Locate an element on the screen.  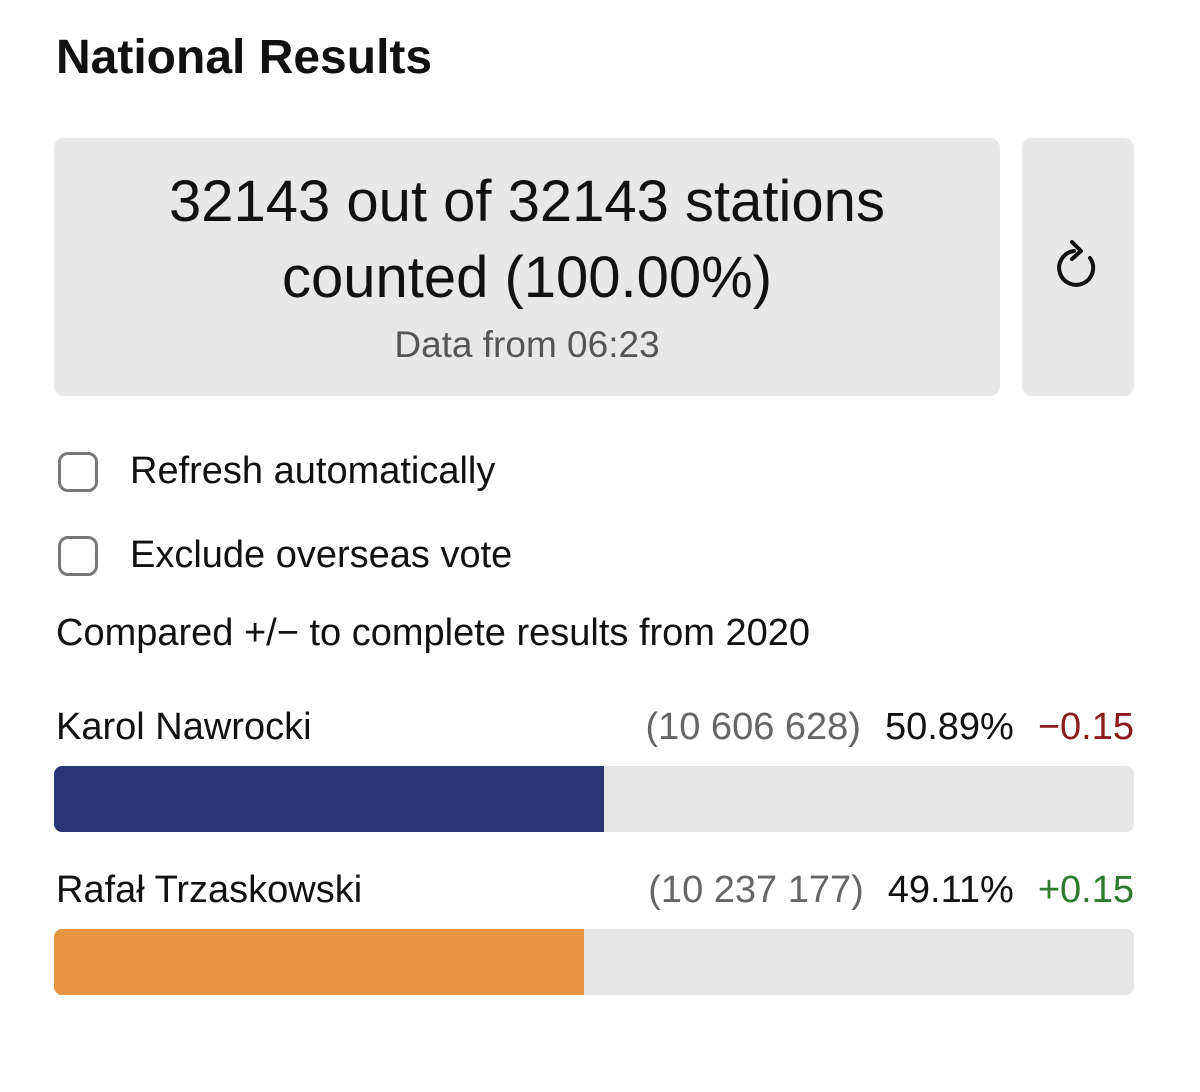
candidate-row: Karol Nawrocki (10 606 628) 50.89% −0.15 is located at coordinates (595, 727).